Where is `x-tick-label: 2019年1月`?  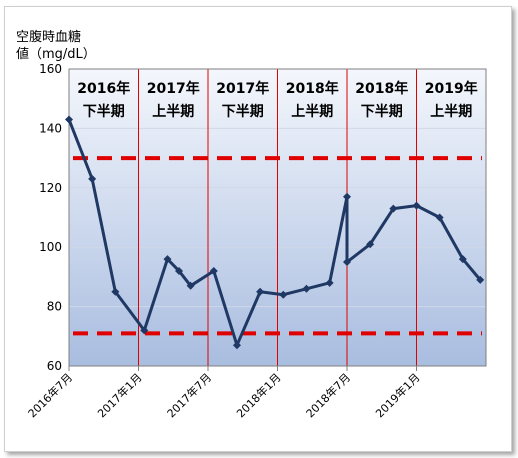
x-tick-label: 2019年1月 is located at coordinates (397, 395).